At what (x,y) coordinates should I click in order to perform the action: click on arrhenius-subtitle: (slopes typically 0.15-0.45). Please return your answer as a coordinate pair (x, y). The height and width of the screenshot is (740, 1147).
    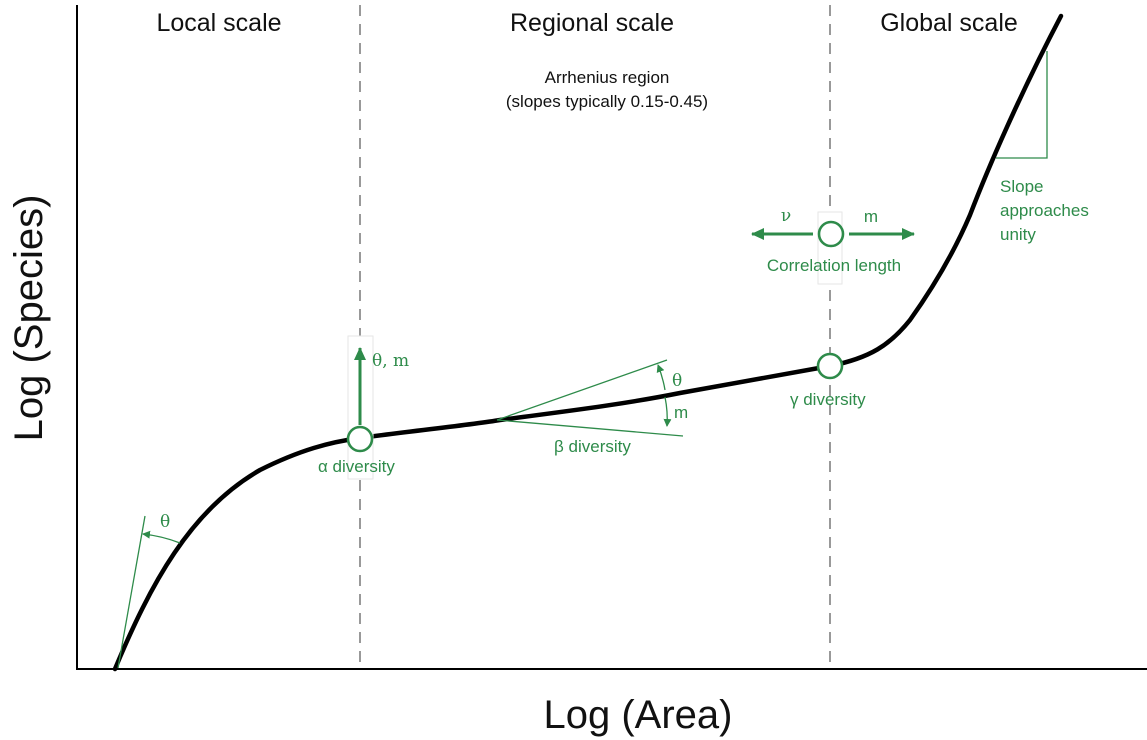
    Looking at the image, I should click on (607, 101).